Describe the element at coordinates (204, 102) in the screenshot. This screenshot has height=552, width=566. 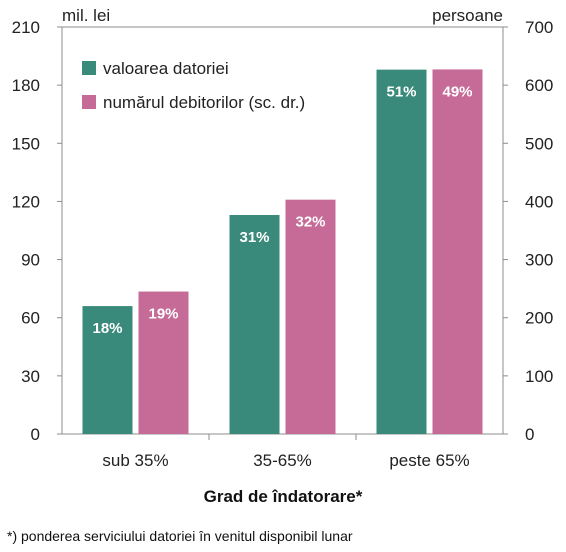
I see `legend-label-debtor-count: numărul debitorilor (sc. dr.)` at that location.